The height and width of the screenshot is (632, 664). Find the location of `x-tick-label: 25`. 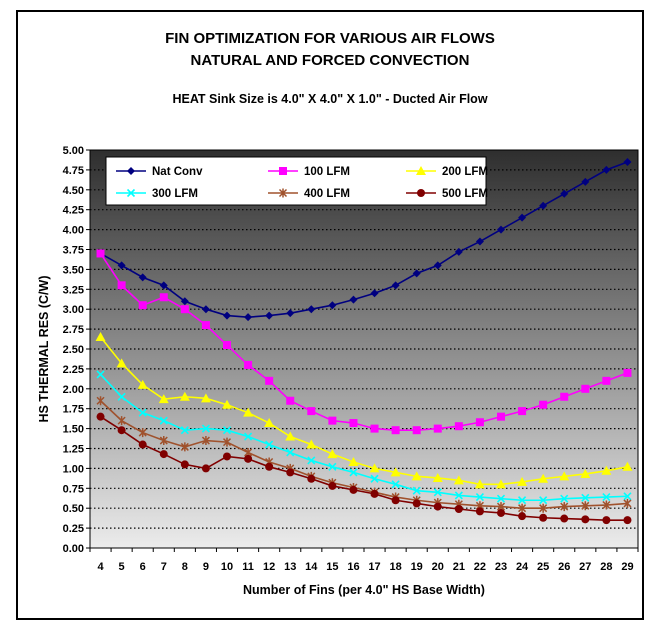

x-tick-label: 25 is located at coordinates (543, 567).